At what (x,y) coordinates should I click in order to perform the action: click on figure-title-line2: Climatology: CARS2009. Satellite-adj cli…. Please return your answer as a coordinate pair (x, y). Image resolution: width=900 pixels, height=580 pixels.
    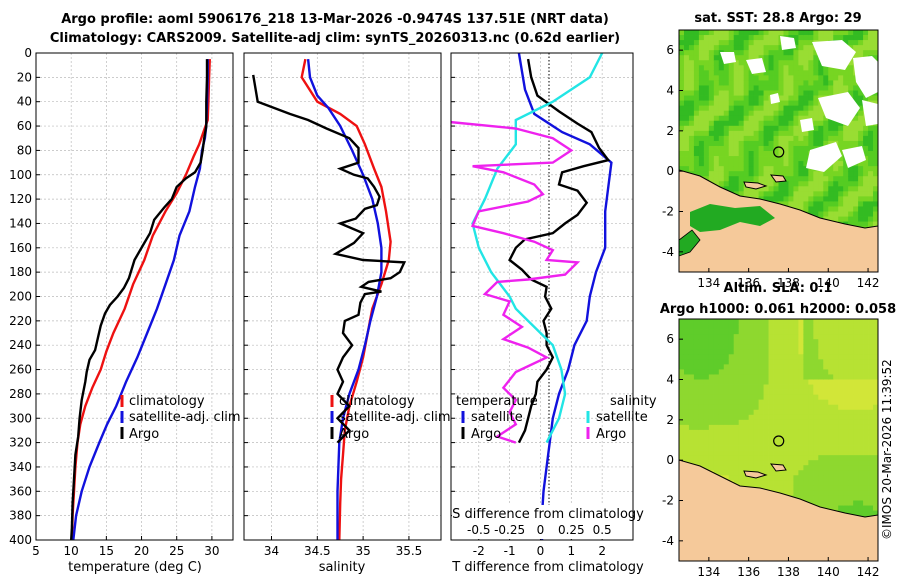
    Looking at the image, I should click on (335, 38).